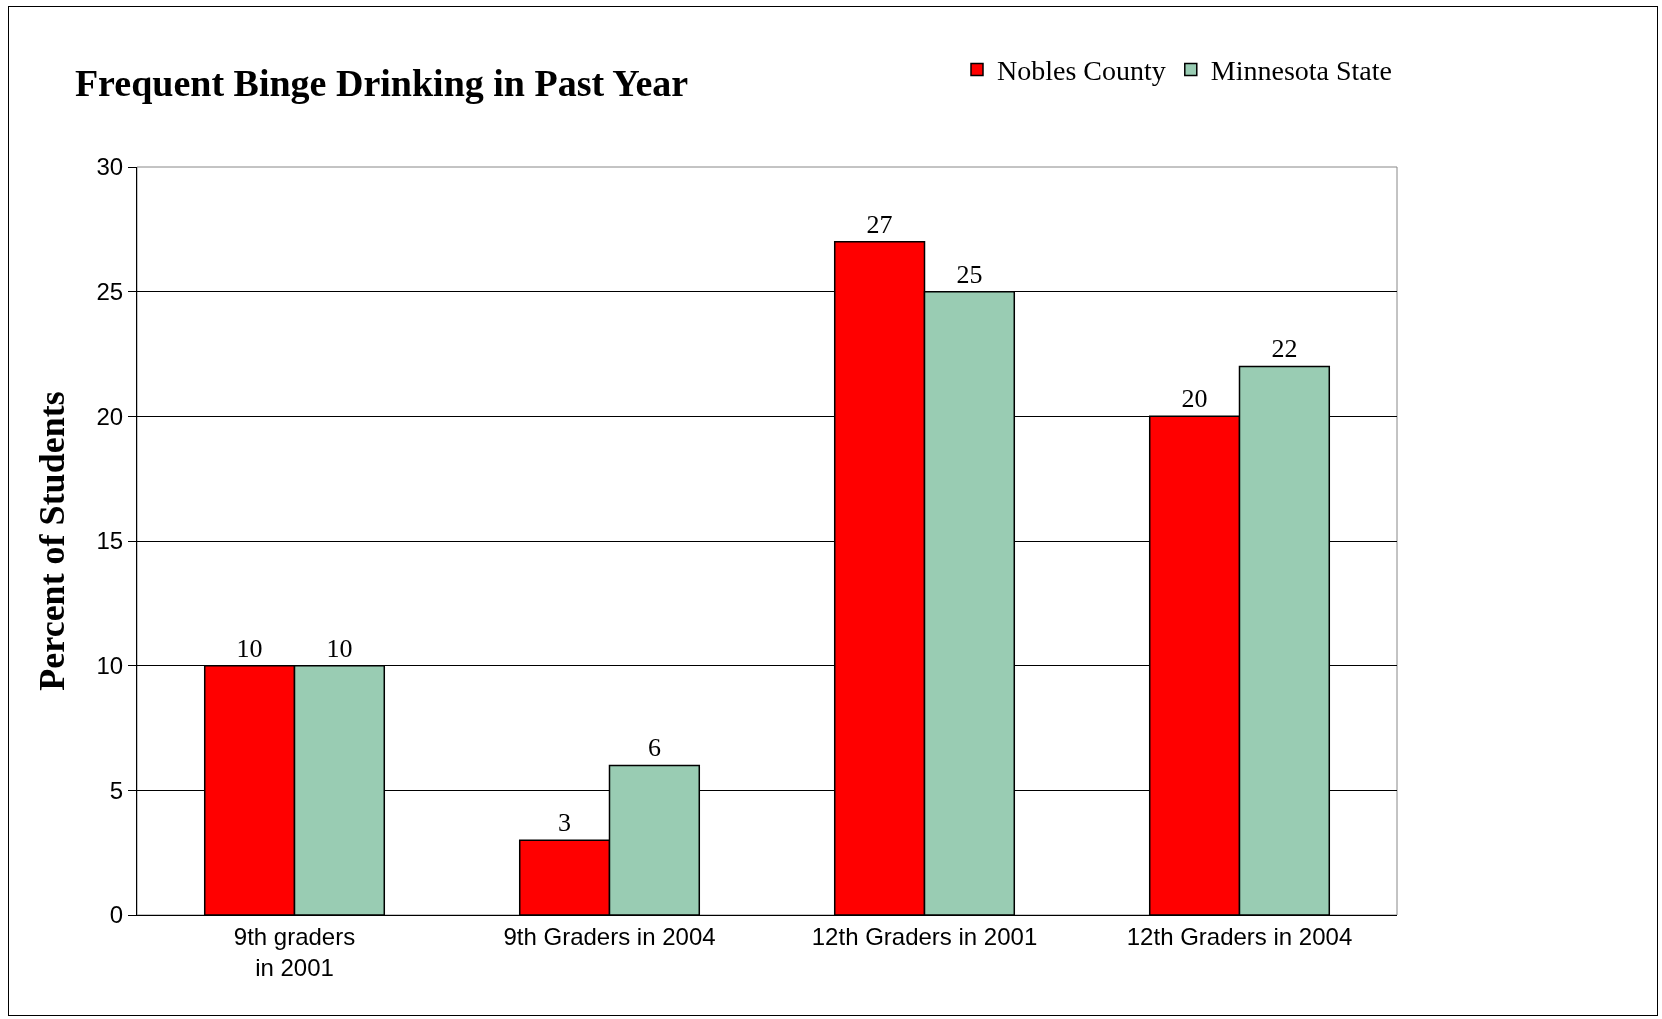 The width and height of the screenshot is (1662, 1019). What do you see at coordinates (116, 915) in the screenshot?
I see `y-tick-label: 0` at bounding box center [116, 915].